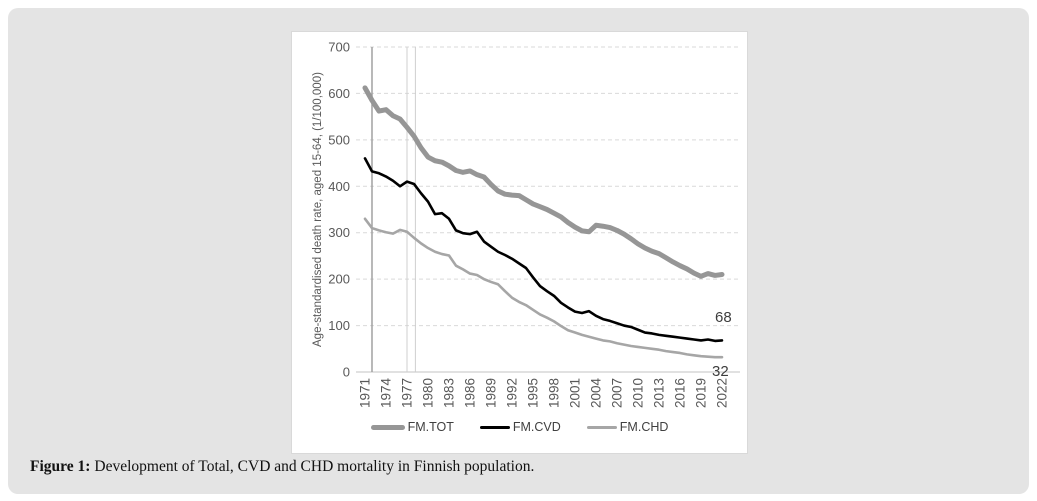 The width and height of the screenshot is (1037, 501). I want to click on x-tick-label-2001: 2001, so click(575, 393).